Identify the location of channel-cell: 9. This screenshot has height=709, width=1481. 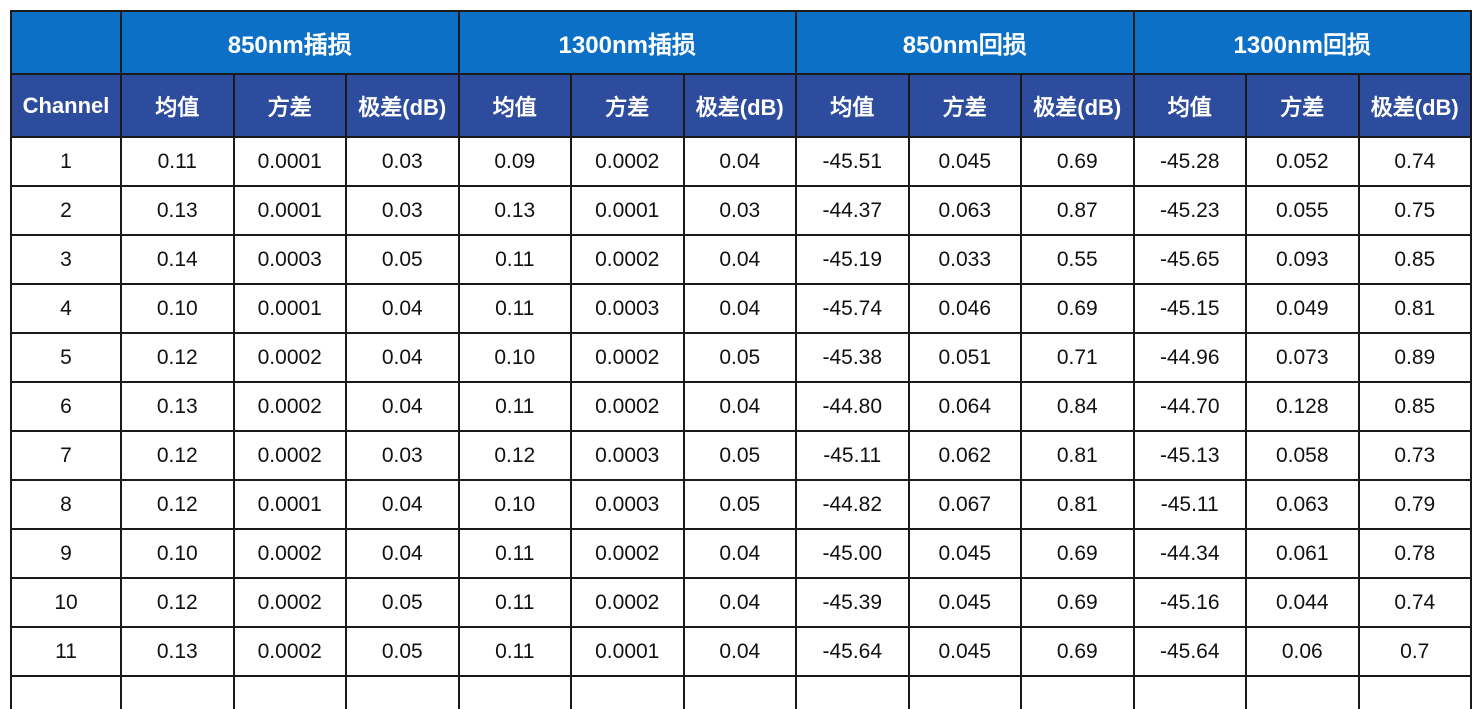
(66, 553).